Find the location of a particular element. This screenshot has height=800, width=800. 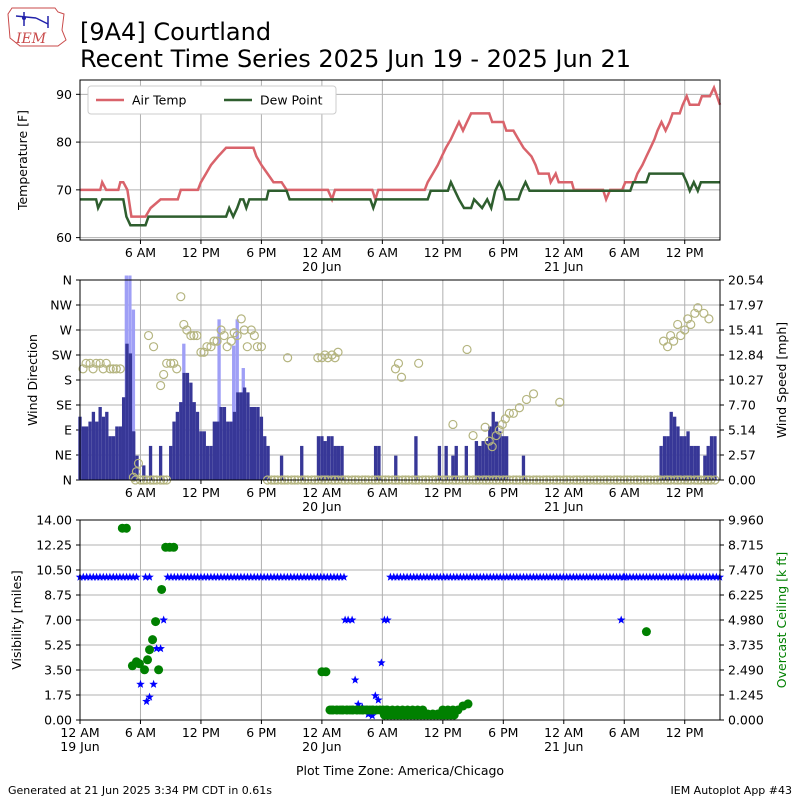

x-tick-label: 6 PM is located at coordinates (503, 492).